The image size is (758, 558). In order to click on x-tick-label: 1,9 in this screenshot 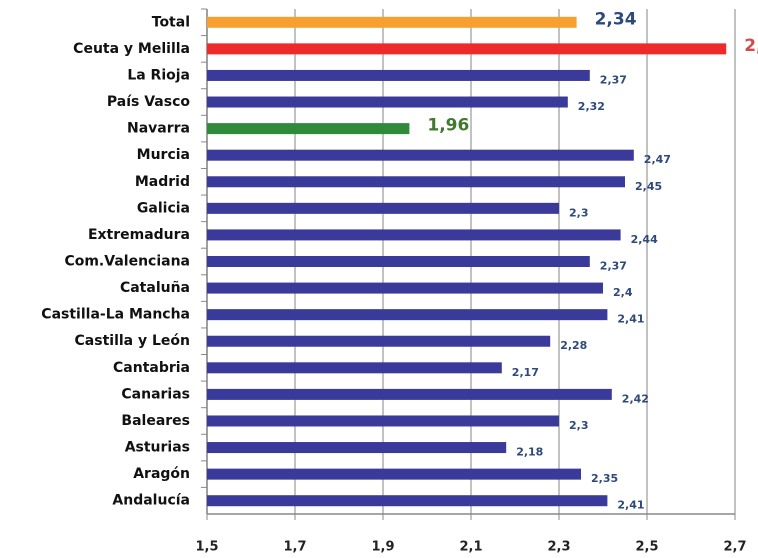, I will do `click(382, 547)`.